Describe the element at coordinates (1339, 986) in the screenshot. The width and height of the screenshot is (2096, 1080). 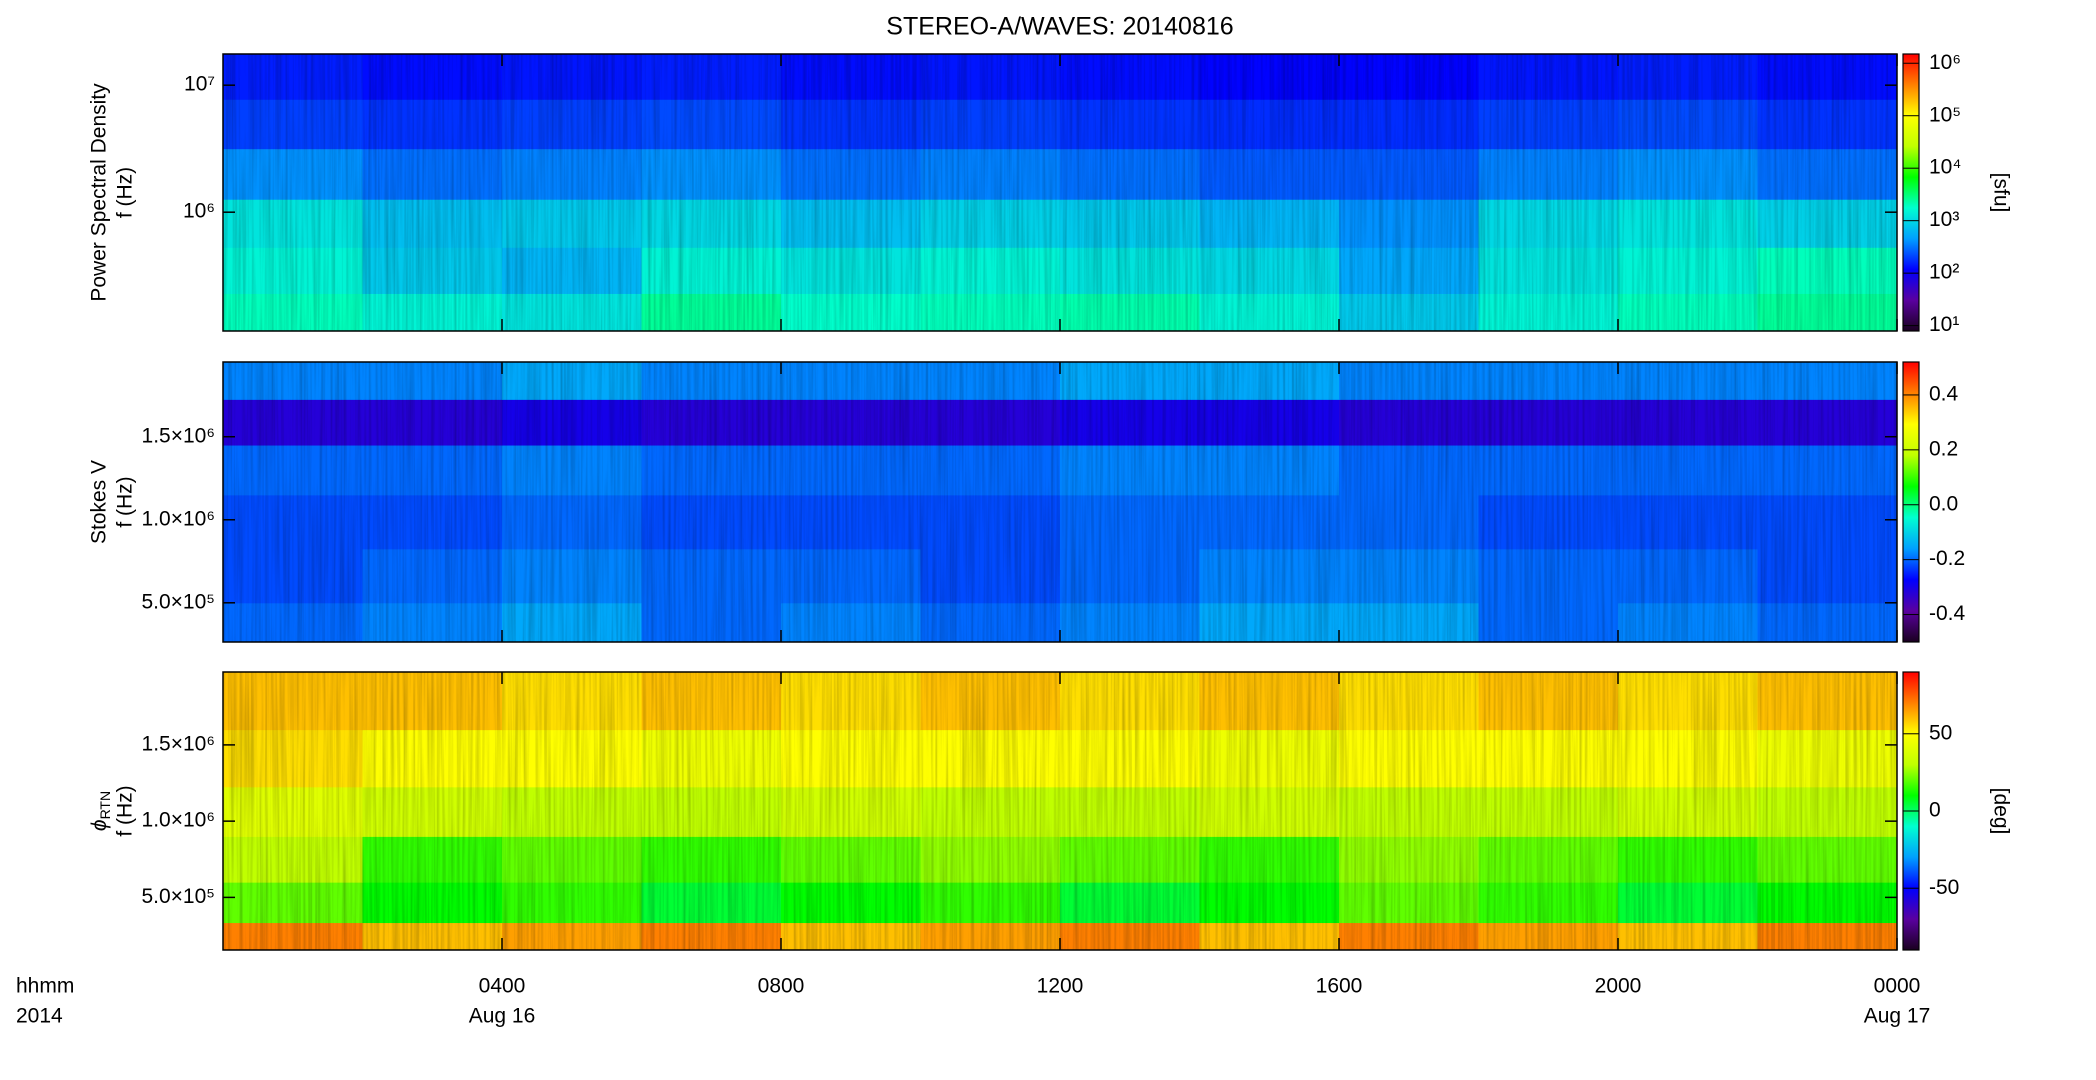
I see `x-tick-label: 1600` at that location.